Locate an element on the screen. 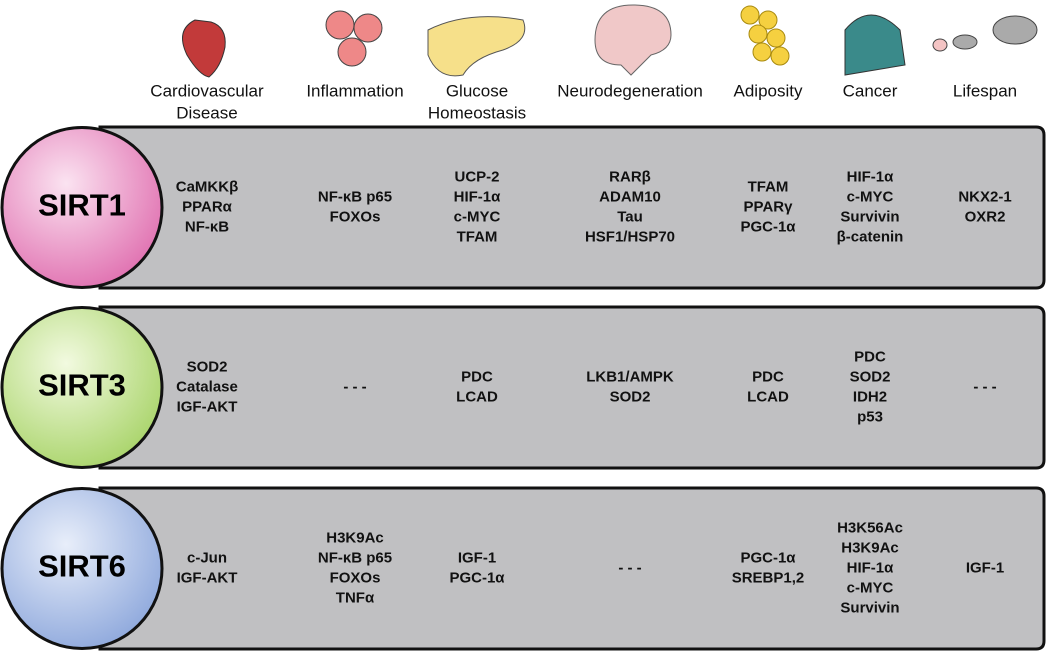 This screenshot has width=1050, height=651. cell-text: c-Jun is located at coordinates (207, 557).